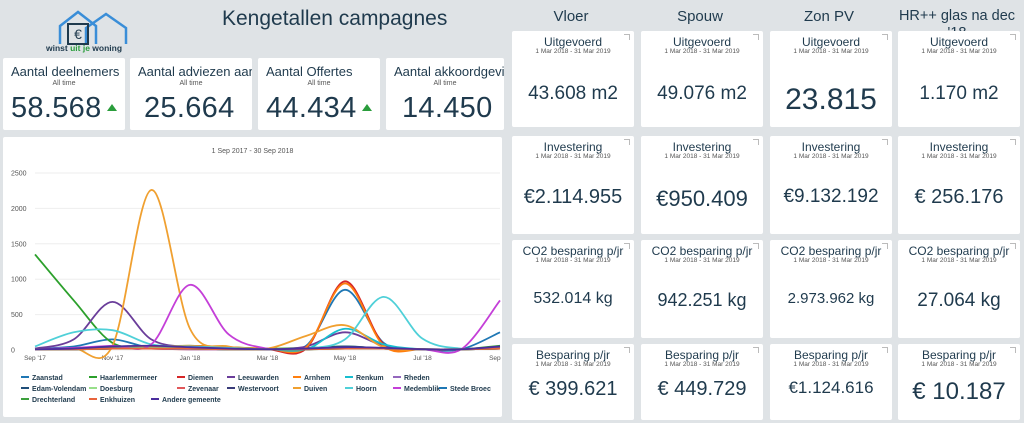  Describe the element at coordinates (366, 389) in the screenshot. I see `legend-label: Hoorn` at that location.